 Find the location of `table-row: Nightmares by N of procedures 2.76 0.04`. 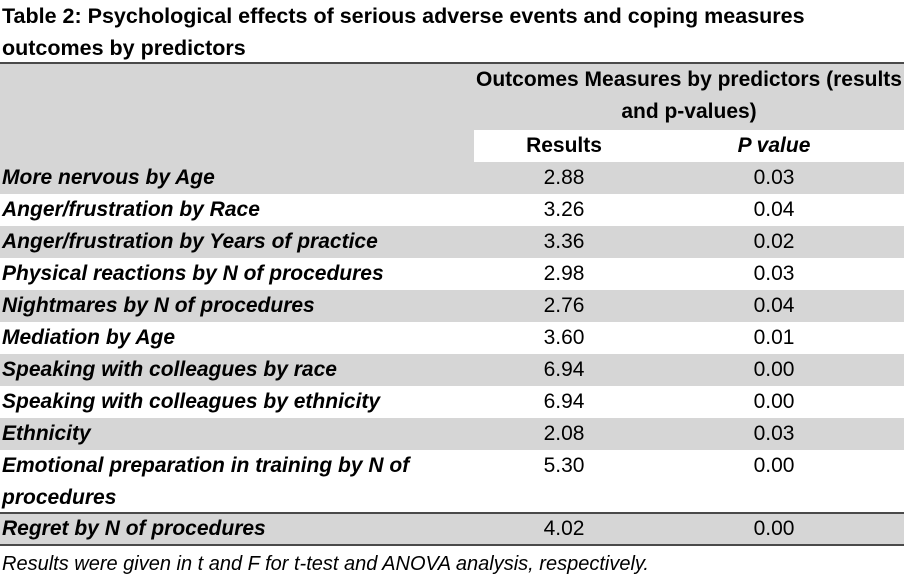

table-row: Nightmares by N of procedures 2.76 0.04 is located at coordinates (452, 306).